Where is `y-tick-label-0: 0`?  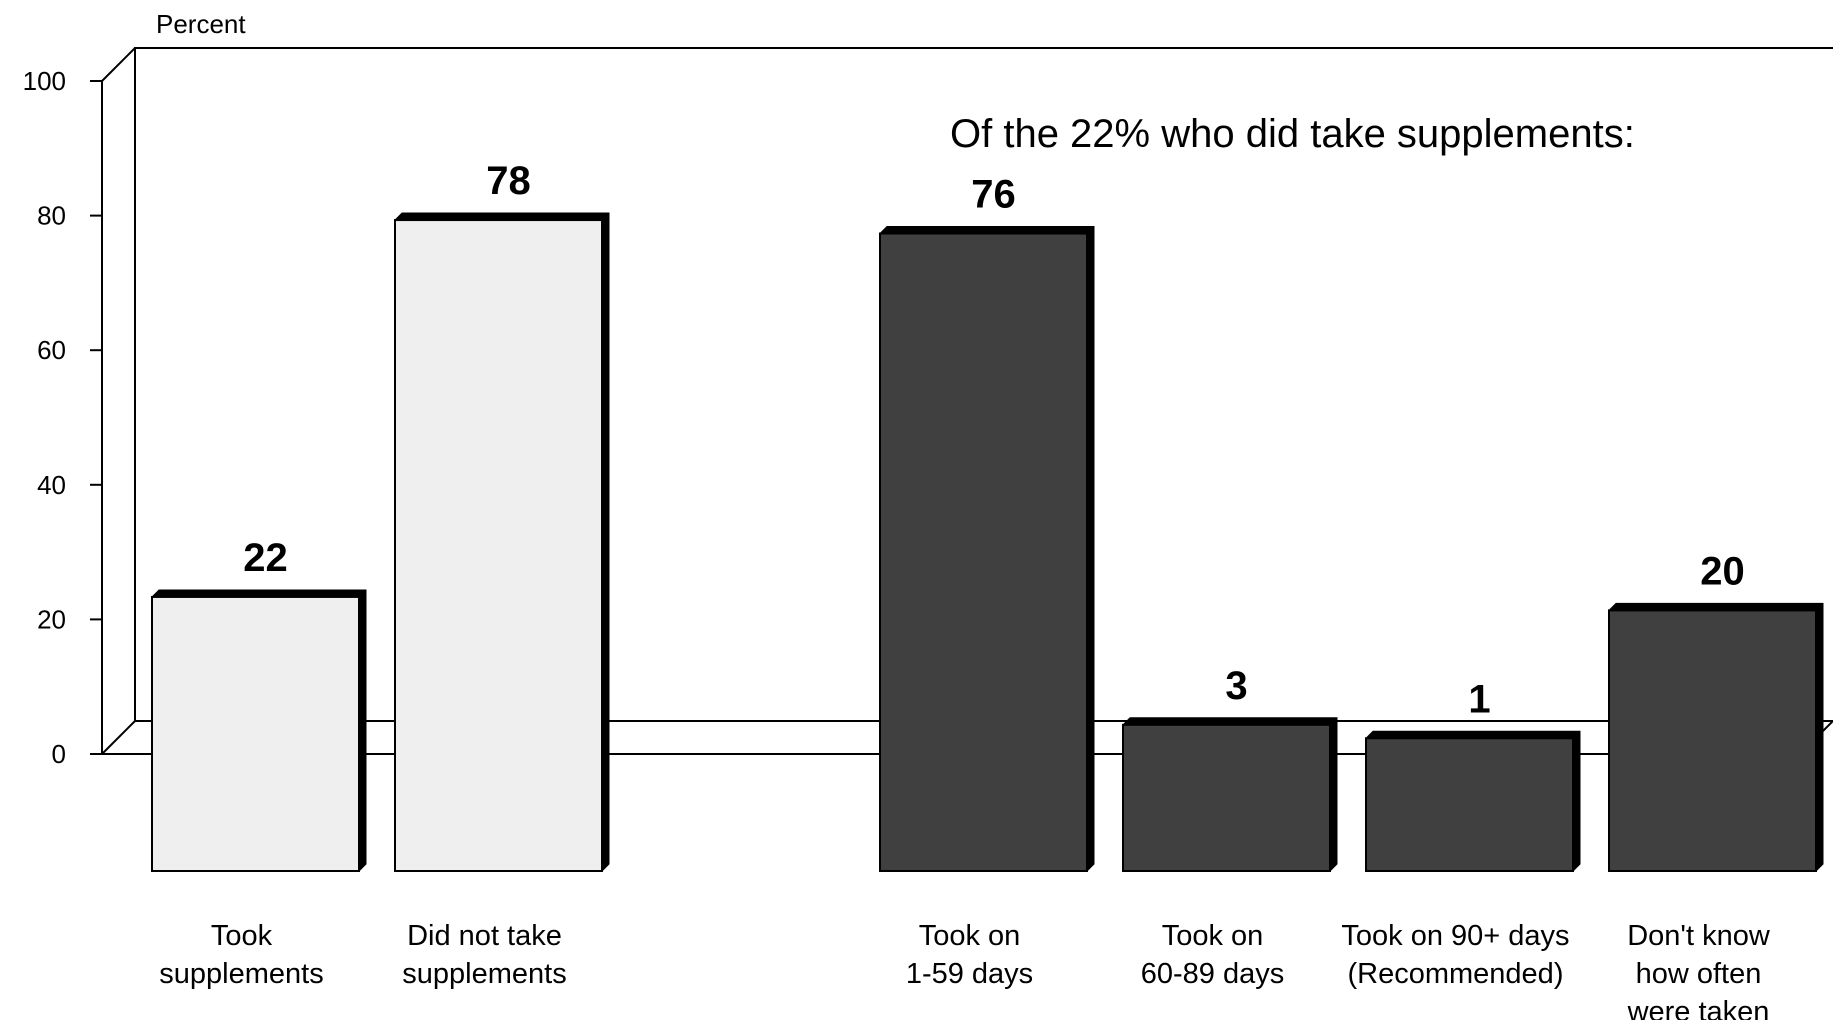 y-tick-label-0: 0 is located at coordinates (59, 754).